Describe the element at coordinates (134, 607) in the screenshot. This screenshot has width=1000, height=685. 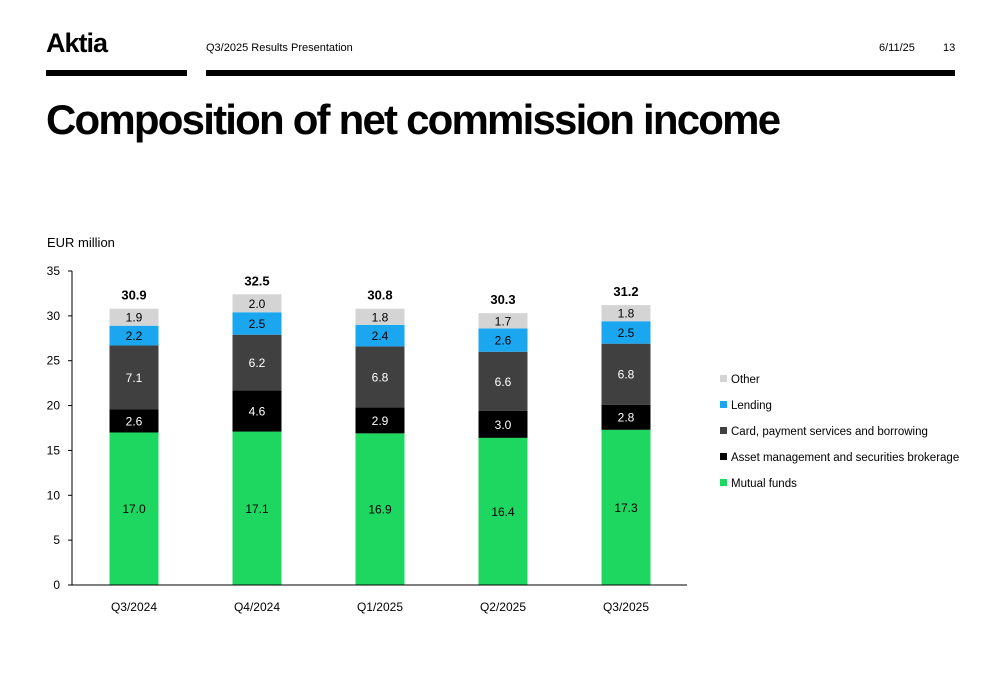
I see `x-tick-label: Q3/2024` at that location.